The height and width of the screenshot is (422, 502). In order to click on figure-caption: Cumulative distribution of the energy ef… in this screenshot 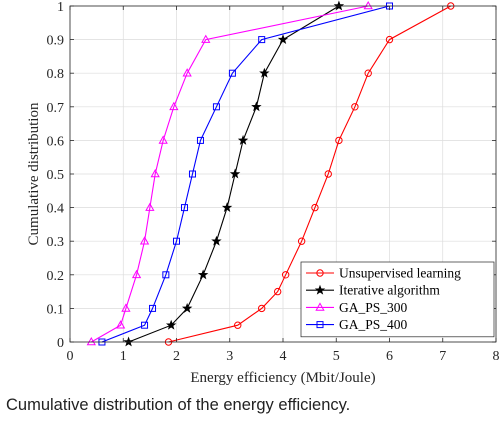, I will do `click(178, 405)`.